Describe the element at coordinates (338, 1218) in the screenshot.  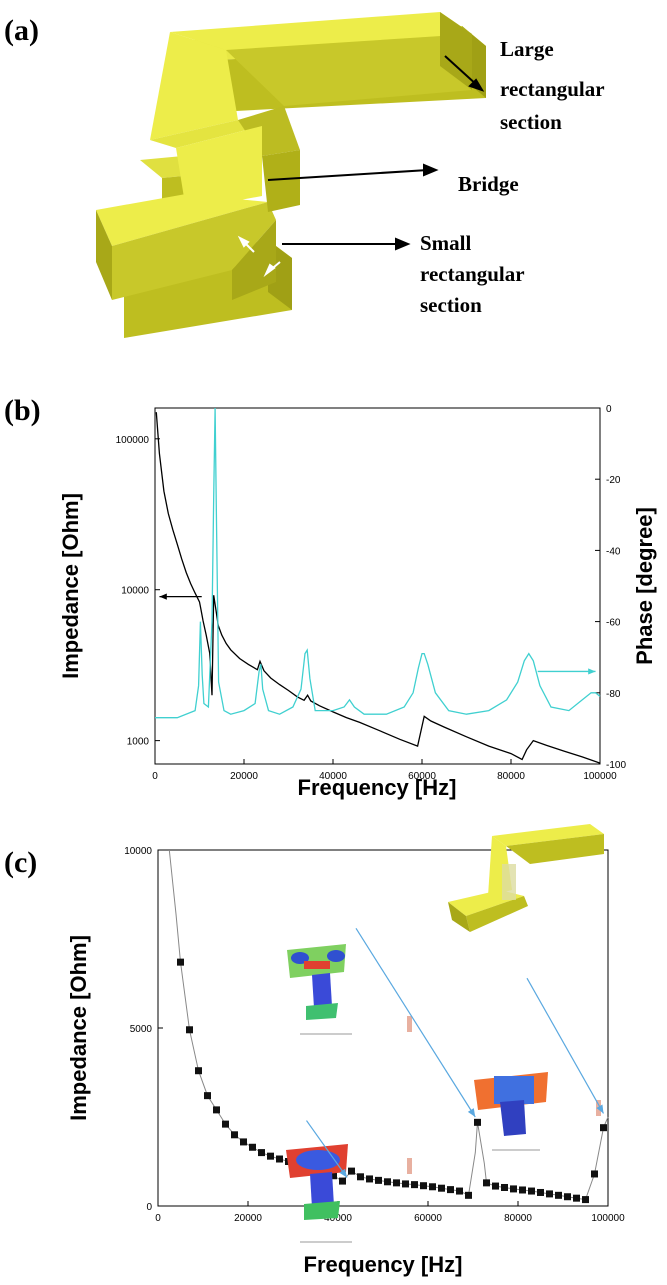
I see `x-tick-label-c: 40000` at that location.